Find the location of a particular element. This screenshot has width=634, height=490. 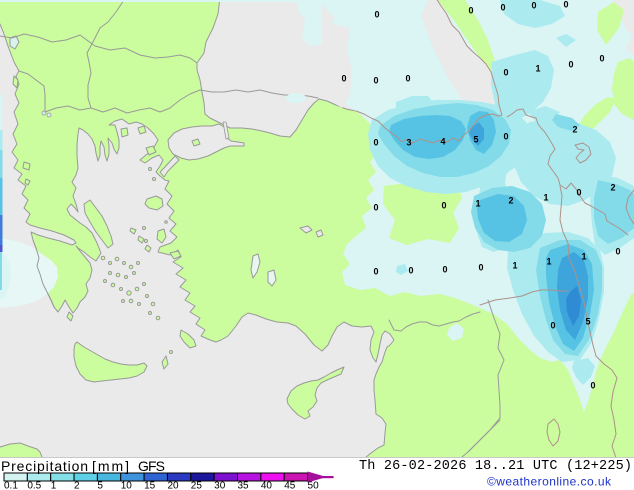

svg-text: [mm] is located at coordinates (110, 466).